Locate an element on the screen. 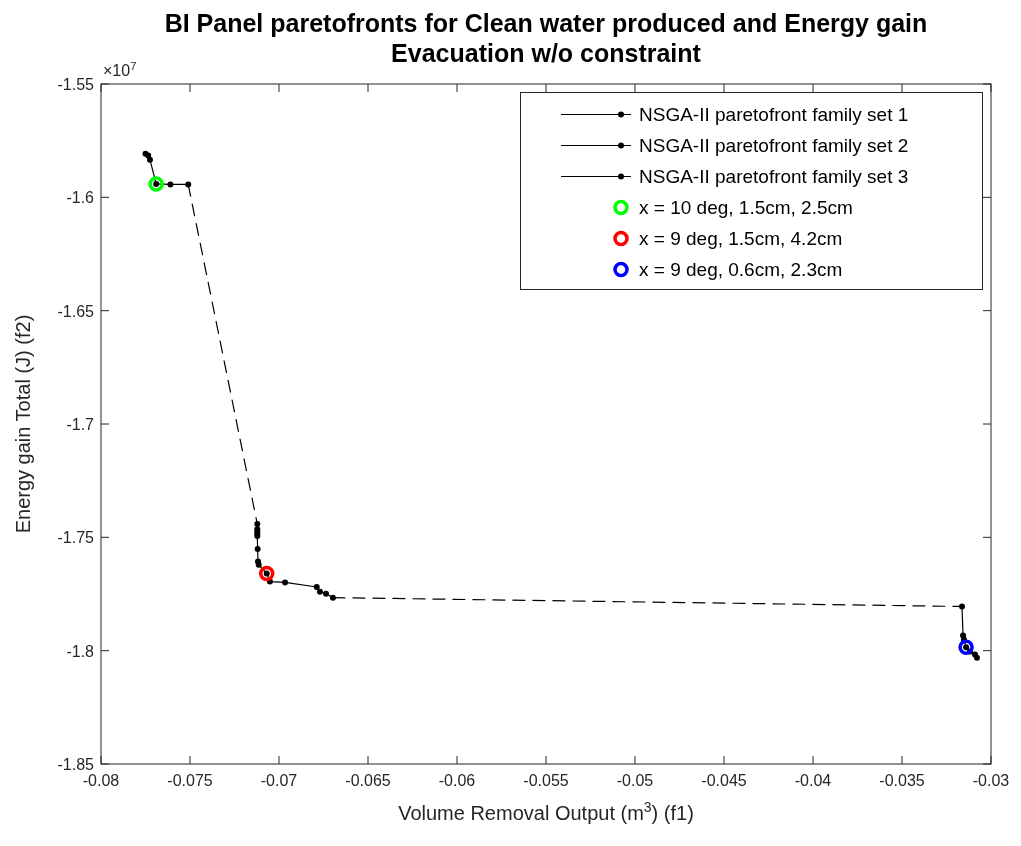  text: ×10$^{7}$ is located at coordinates (120, 69).